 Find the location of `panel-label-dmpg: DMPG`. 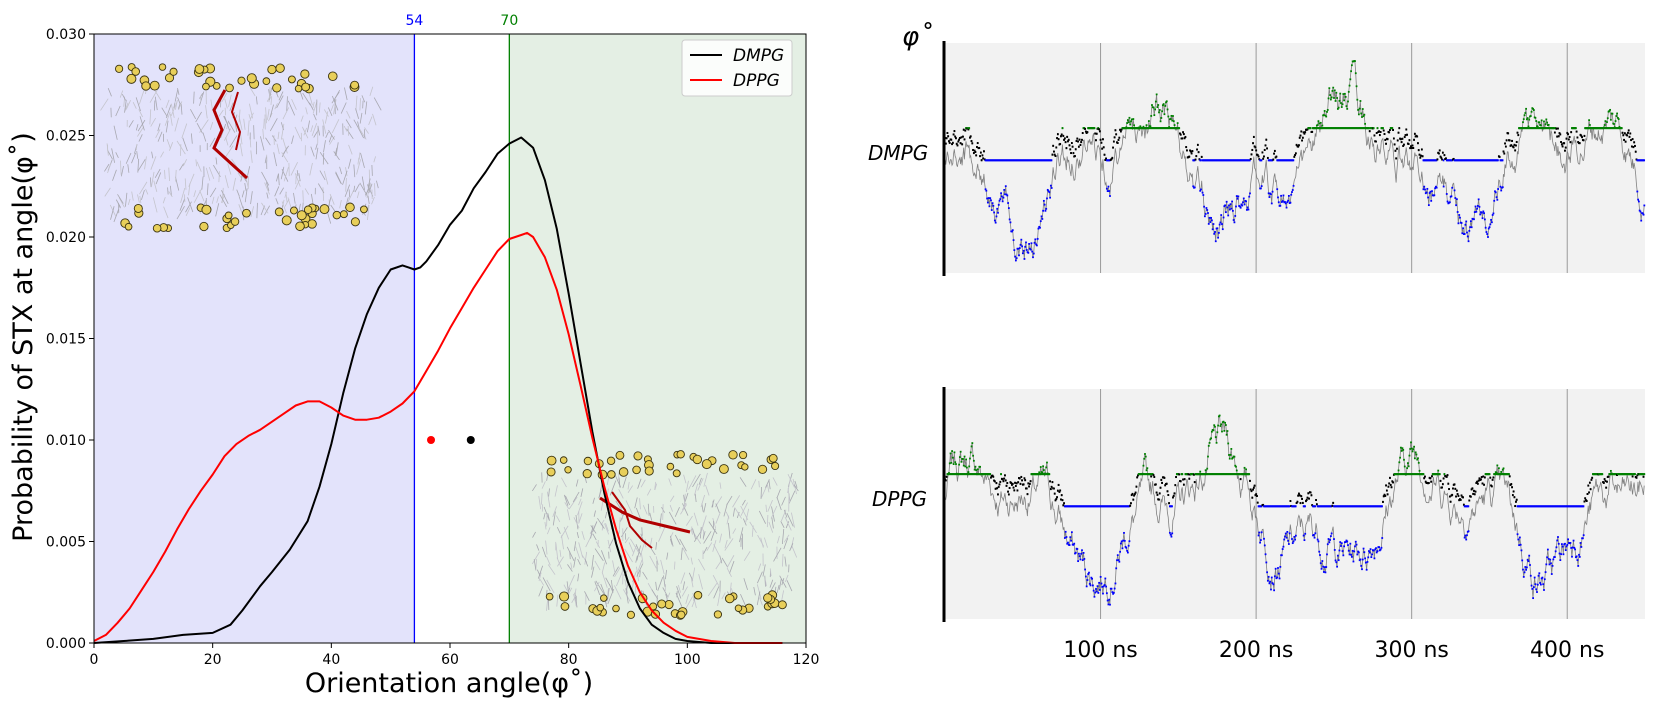

panel-label-dmpg: DMPG is located at coordinates (898, 153).